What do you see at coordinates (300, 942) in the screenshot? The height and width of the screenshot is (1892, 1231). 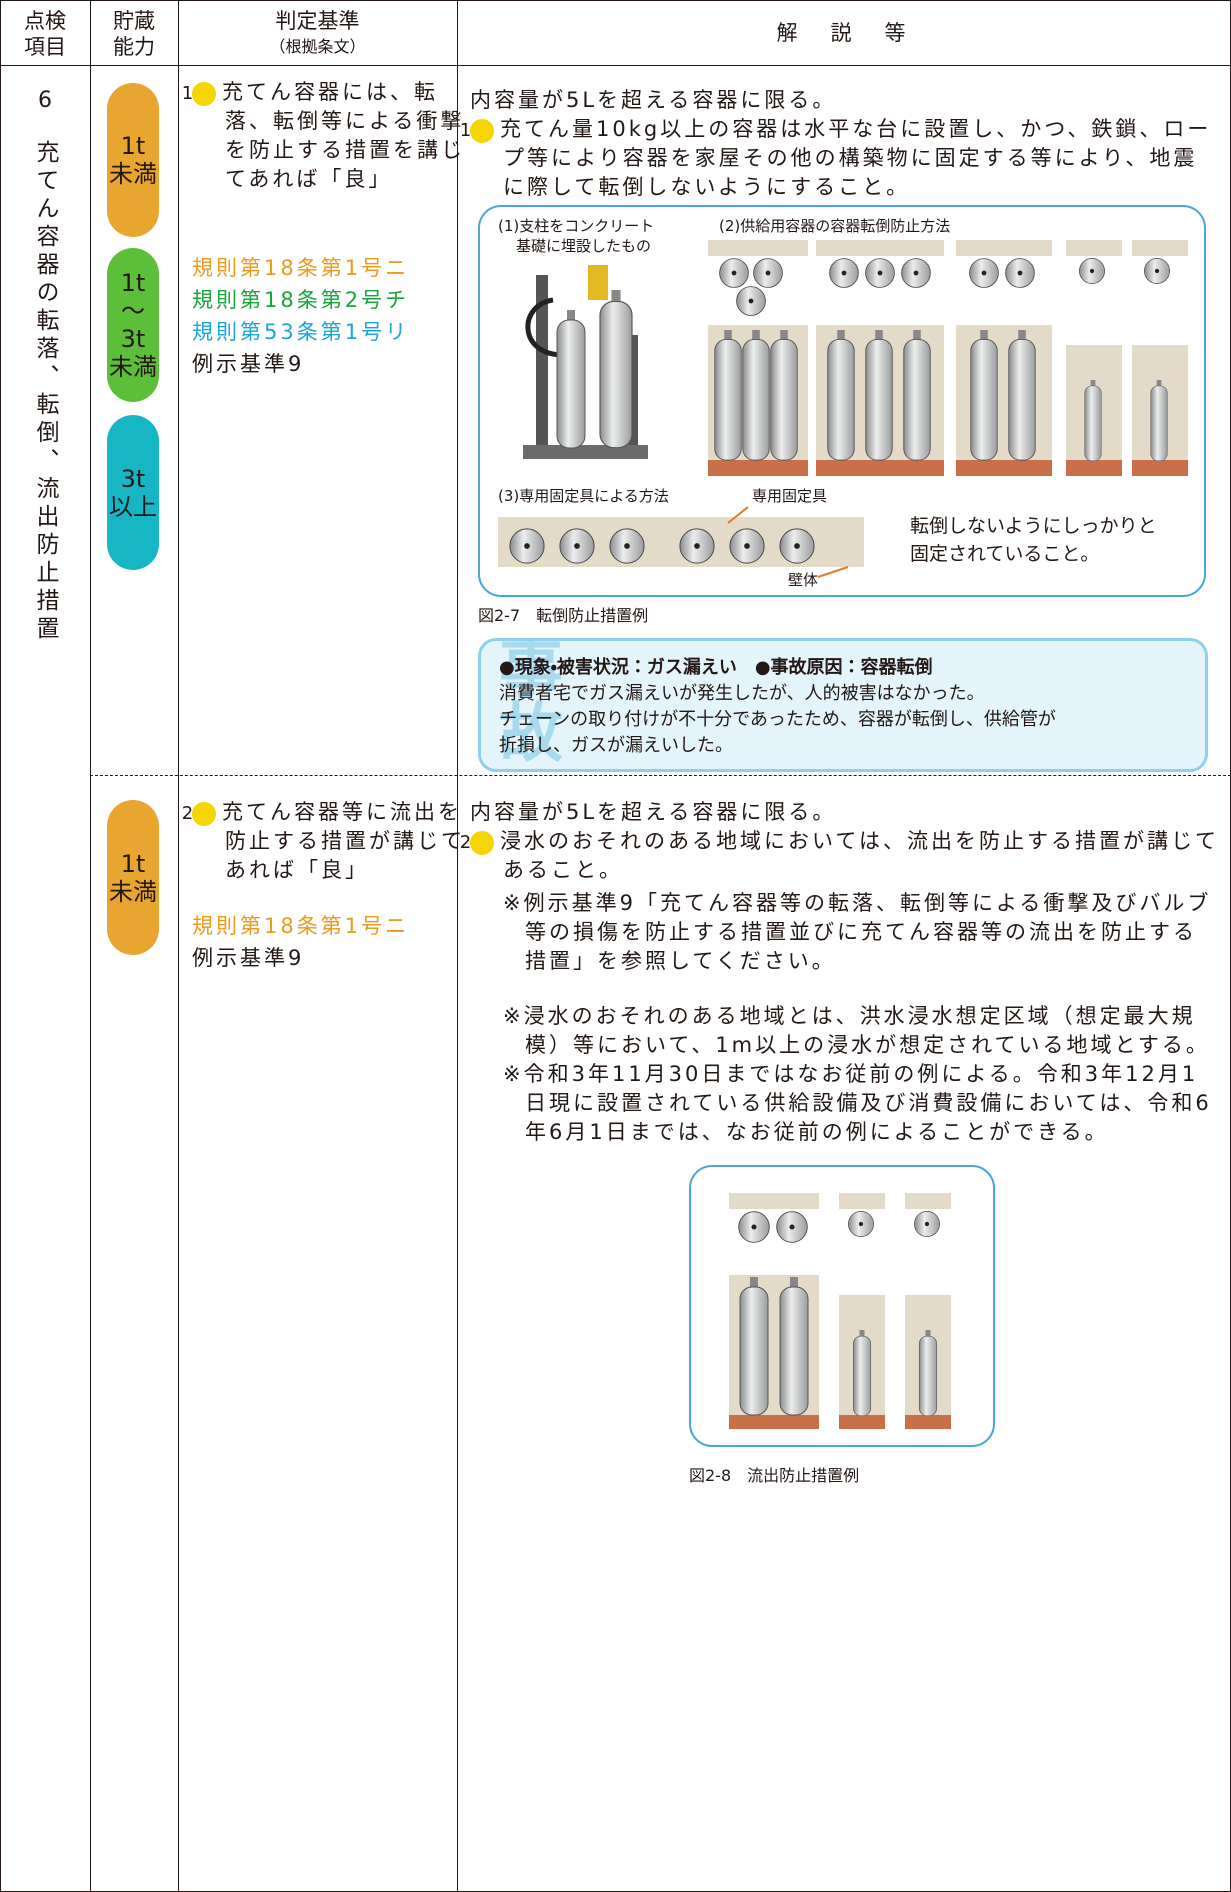 I see `refs: 規則第18条第1号ニ 例示基準9` at bounding box center [300, 942].